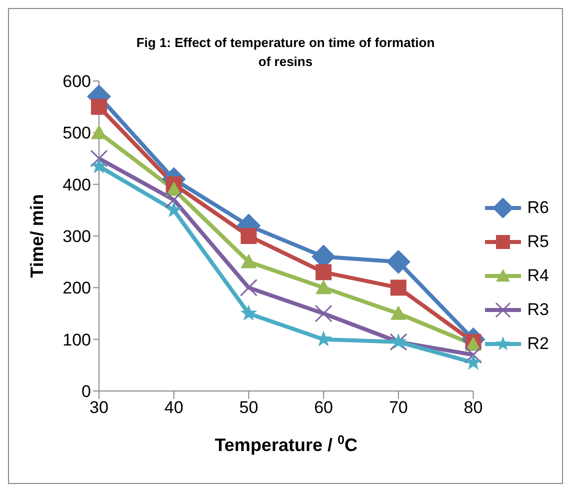  I want to click on y-tick-label: 600, so click(76, 82).